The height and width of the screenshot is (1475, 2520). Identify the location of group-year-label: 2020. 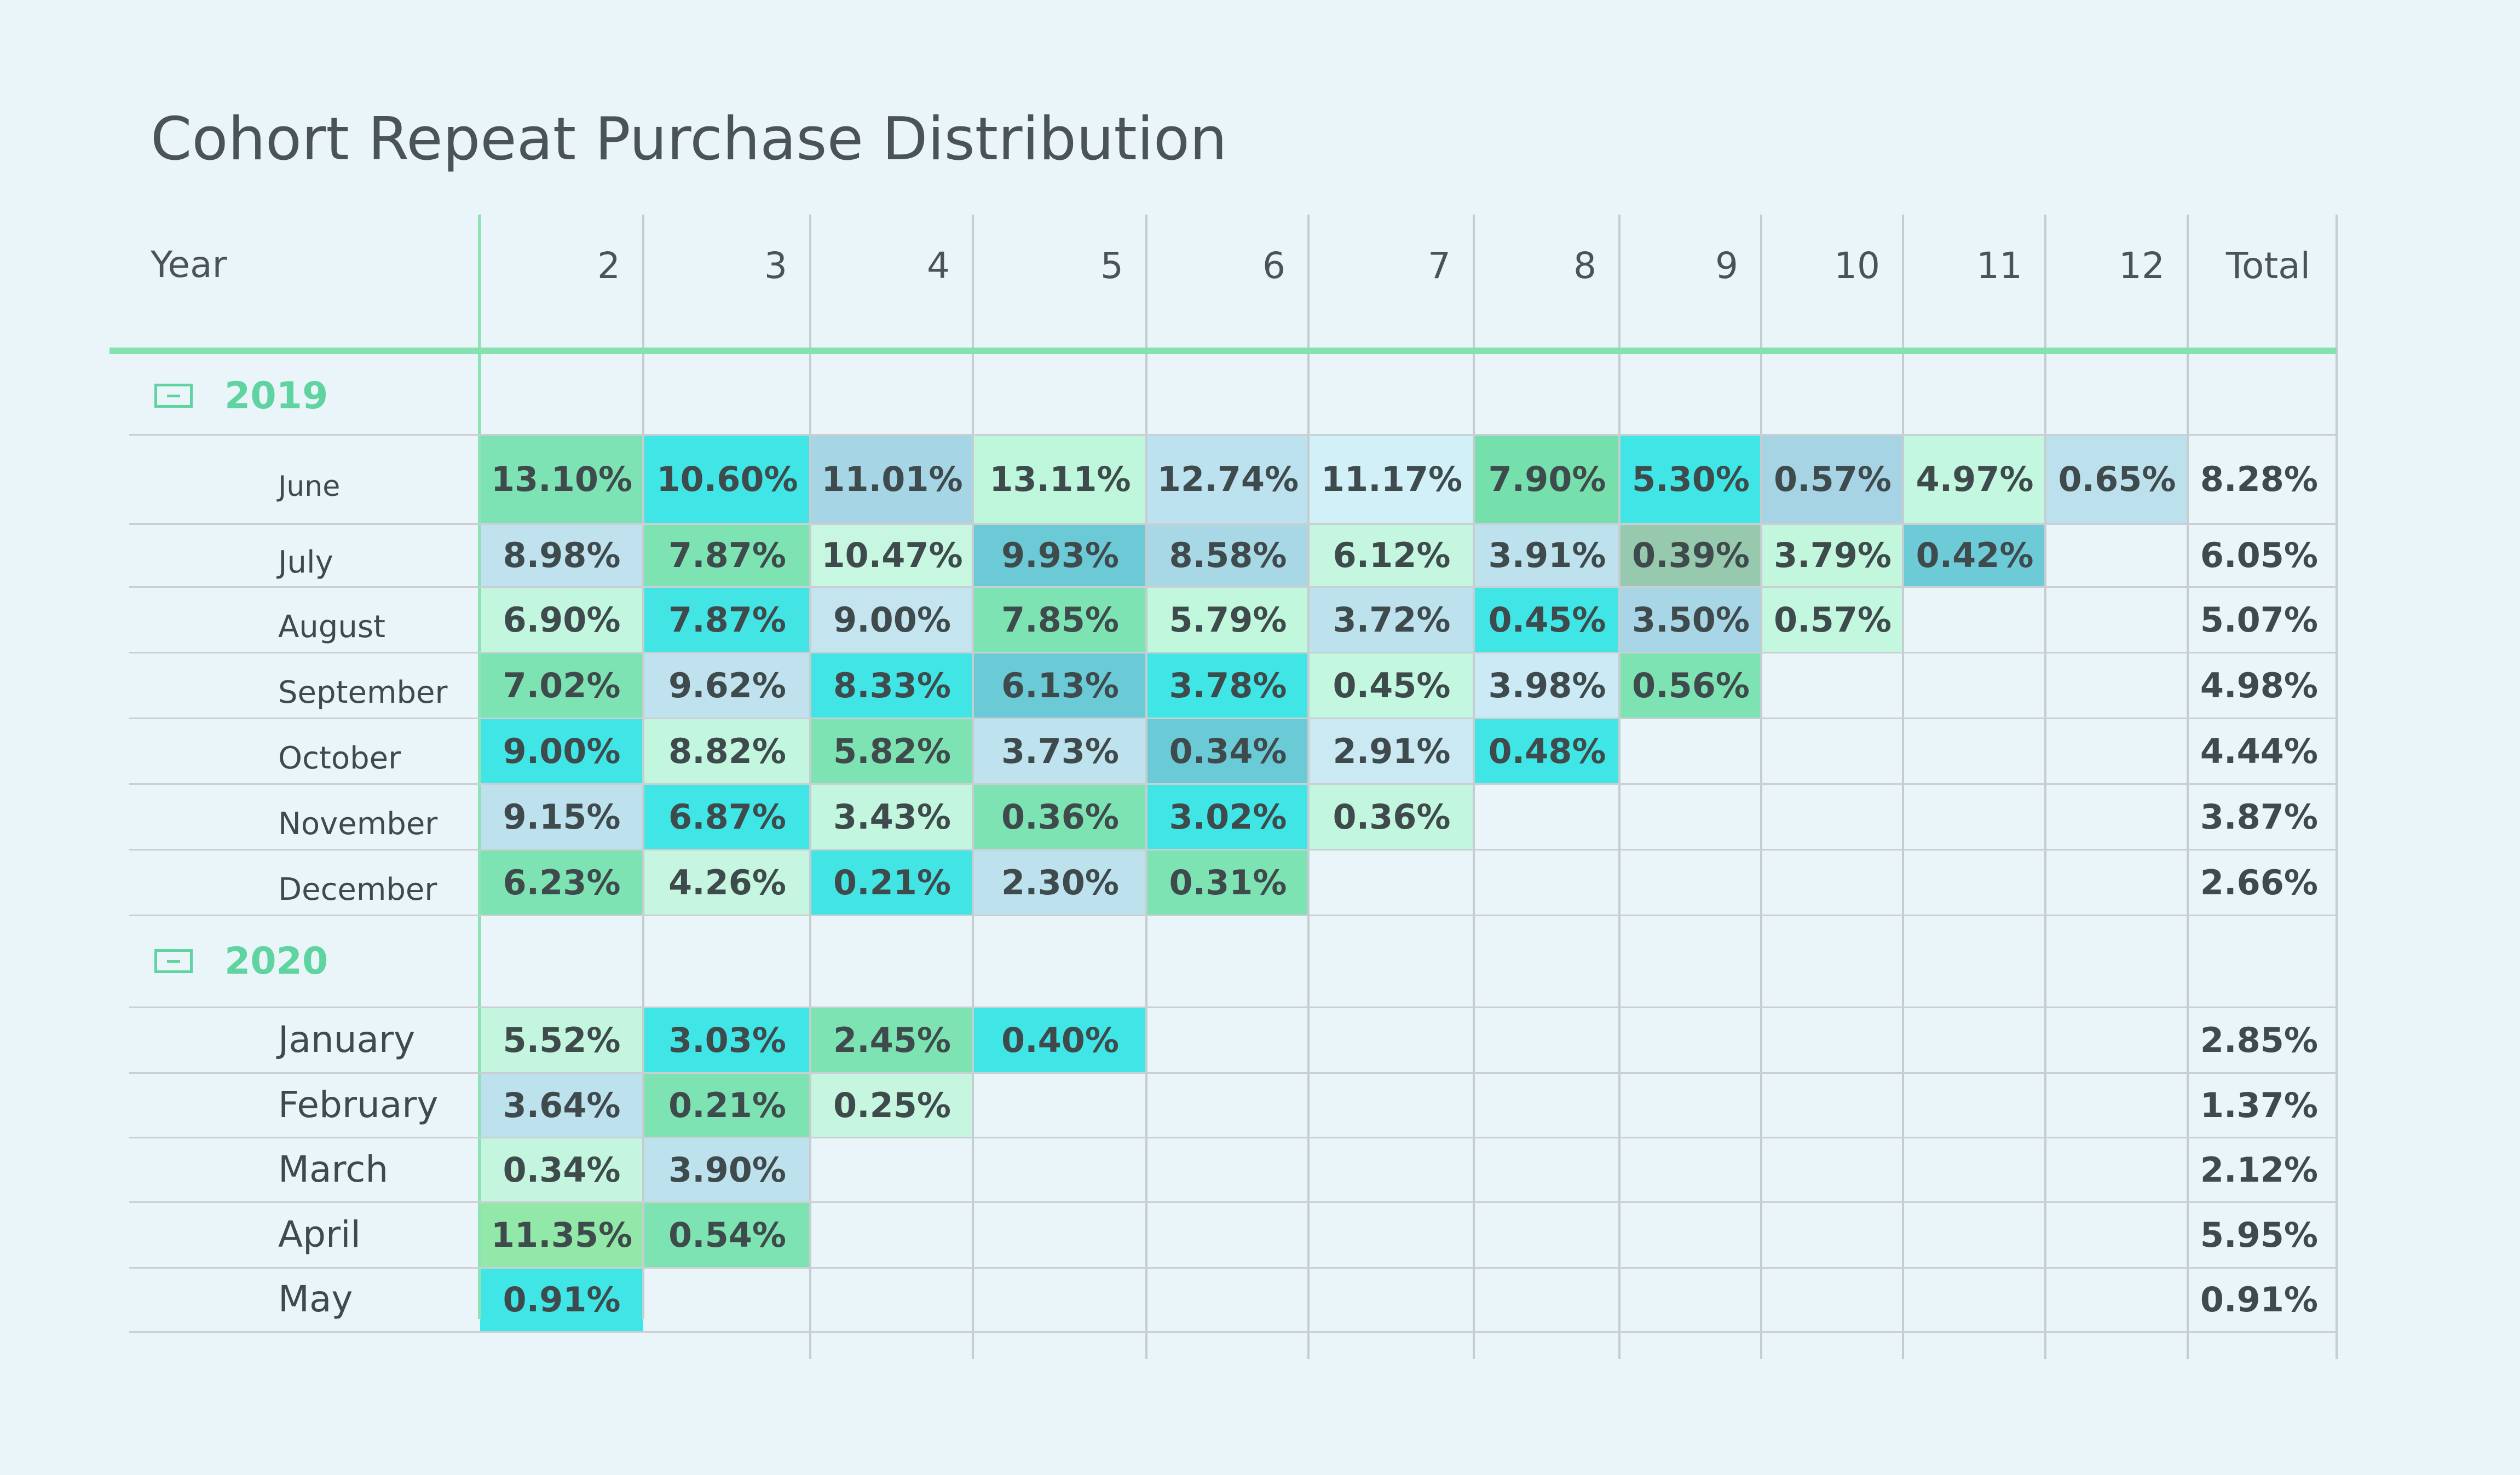
(276, 961).